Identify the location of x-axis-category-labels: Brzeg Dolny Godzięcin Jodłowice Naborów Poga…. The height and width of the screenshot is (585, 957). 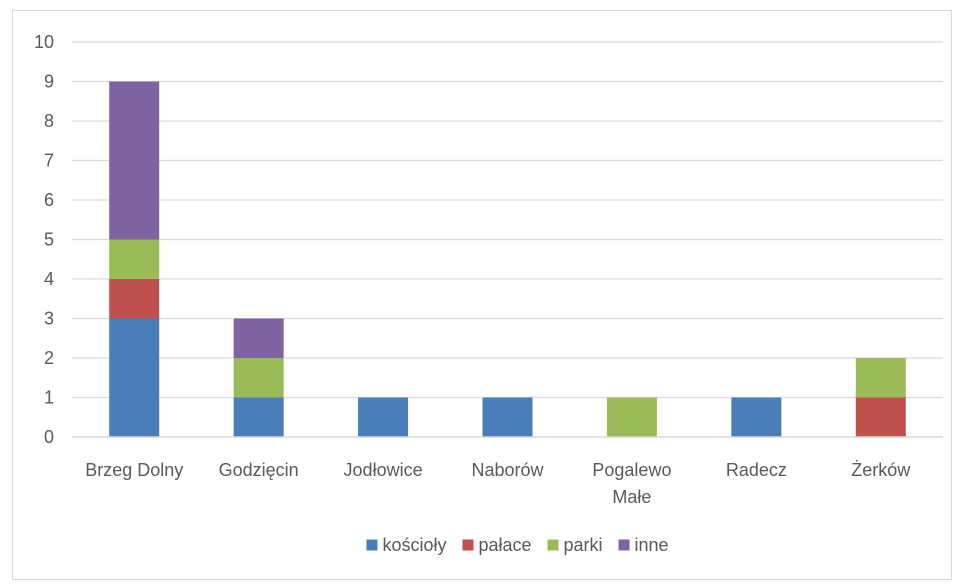
(498, 483).